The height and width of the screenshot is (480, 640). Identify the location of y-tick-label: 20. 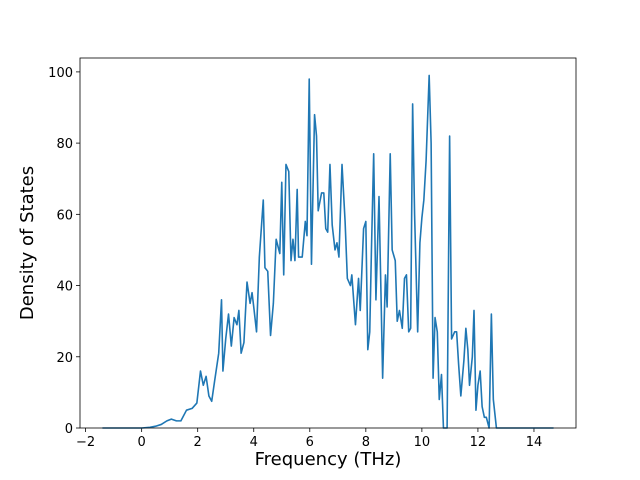
(64, 358).